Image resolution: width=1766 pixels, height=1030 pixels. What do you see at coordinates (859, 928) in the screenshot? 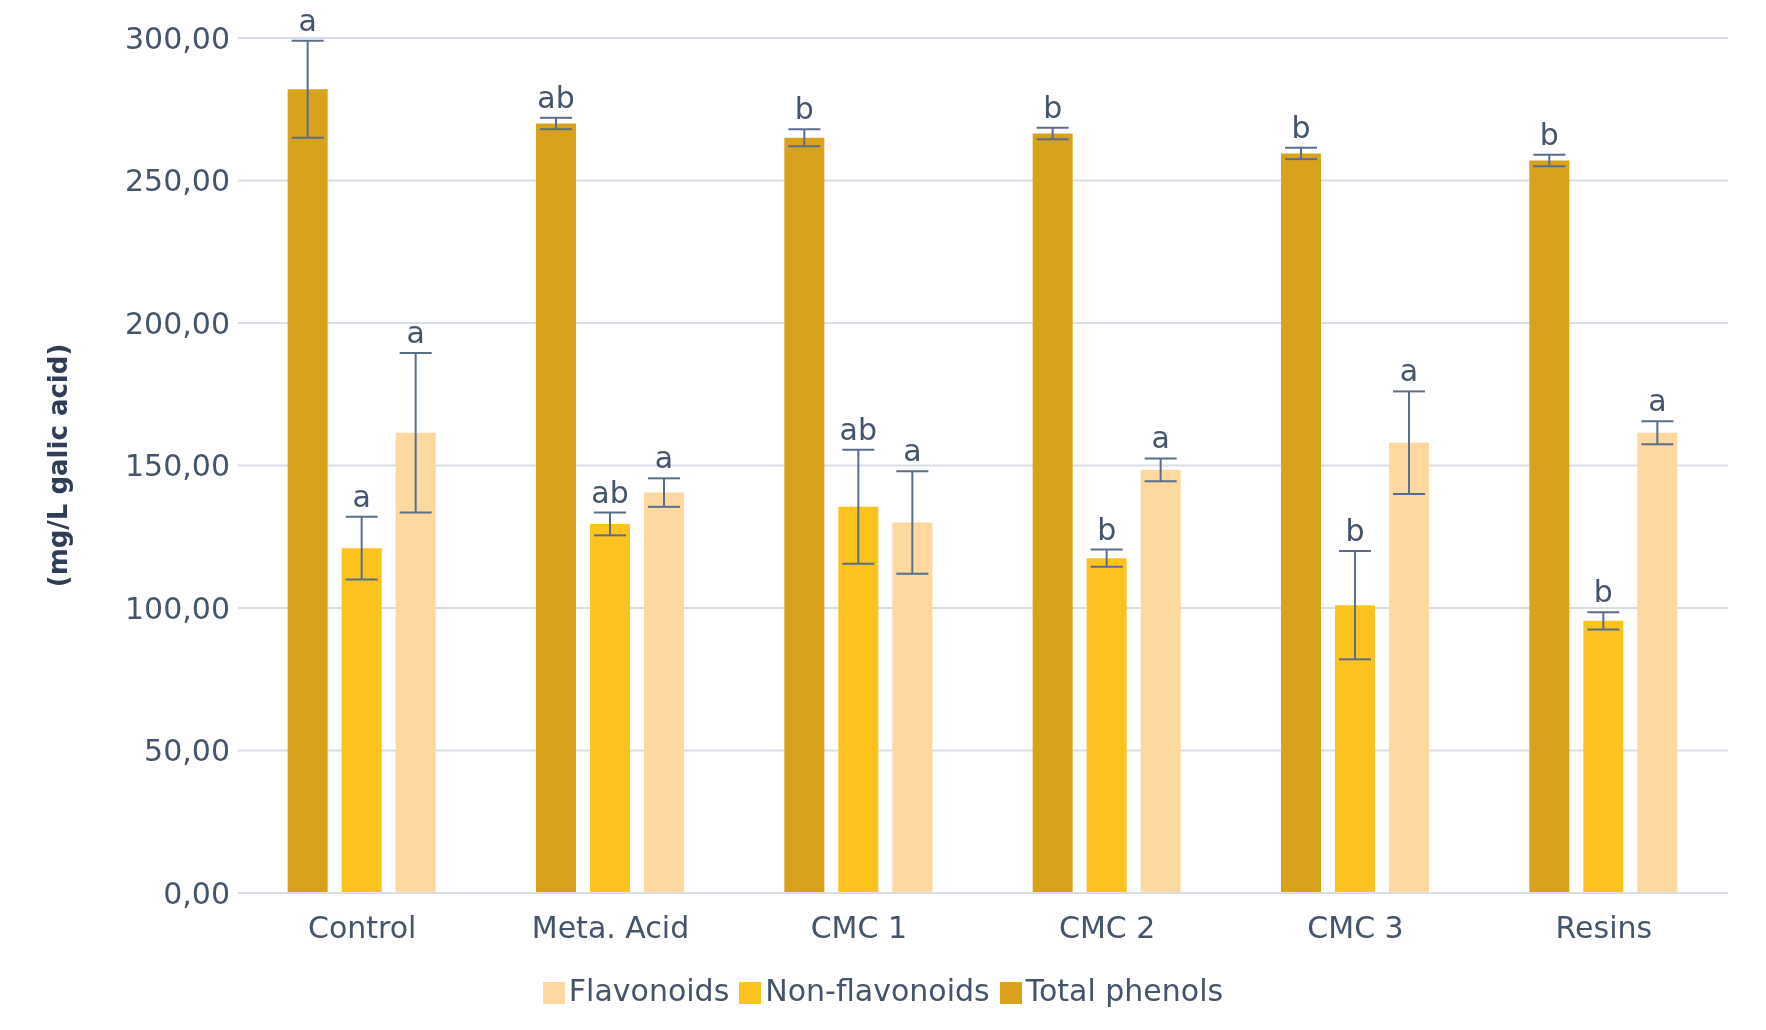
I see `x-tick-label: CMC 1` at bounding box center [859, 928].